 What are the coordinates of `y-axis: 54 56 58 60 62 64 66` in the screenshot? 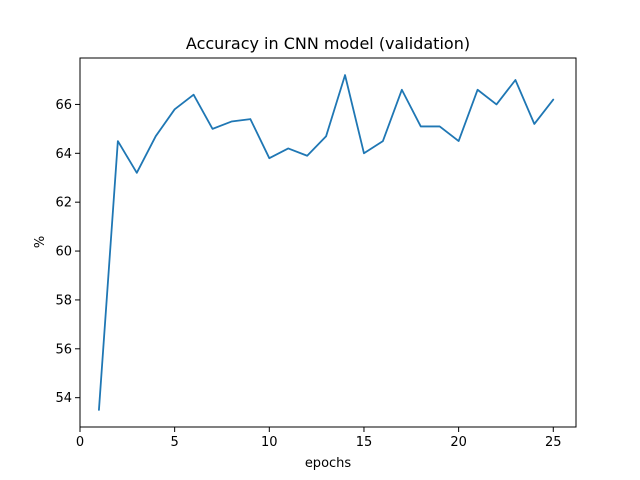 It's located at (67, 252).